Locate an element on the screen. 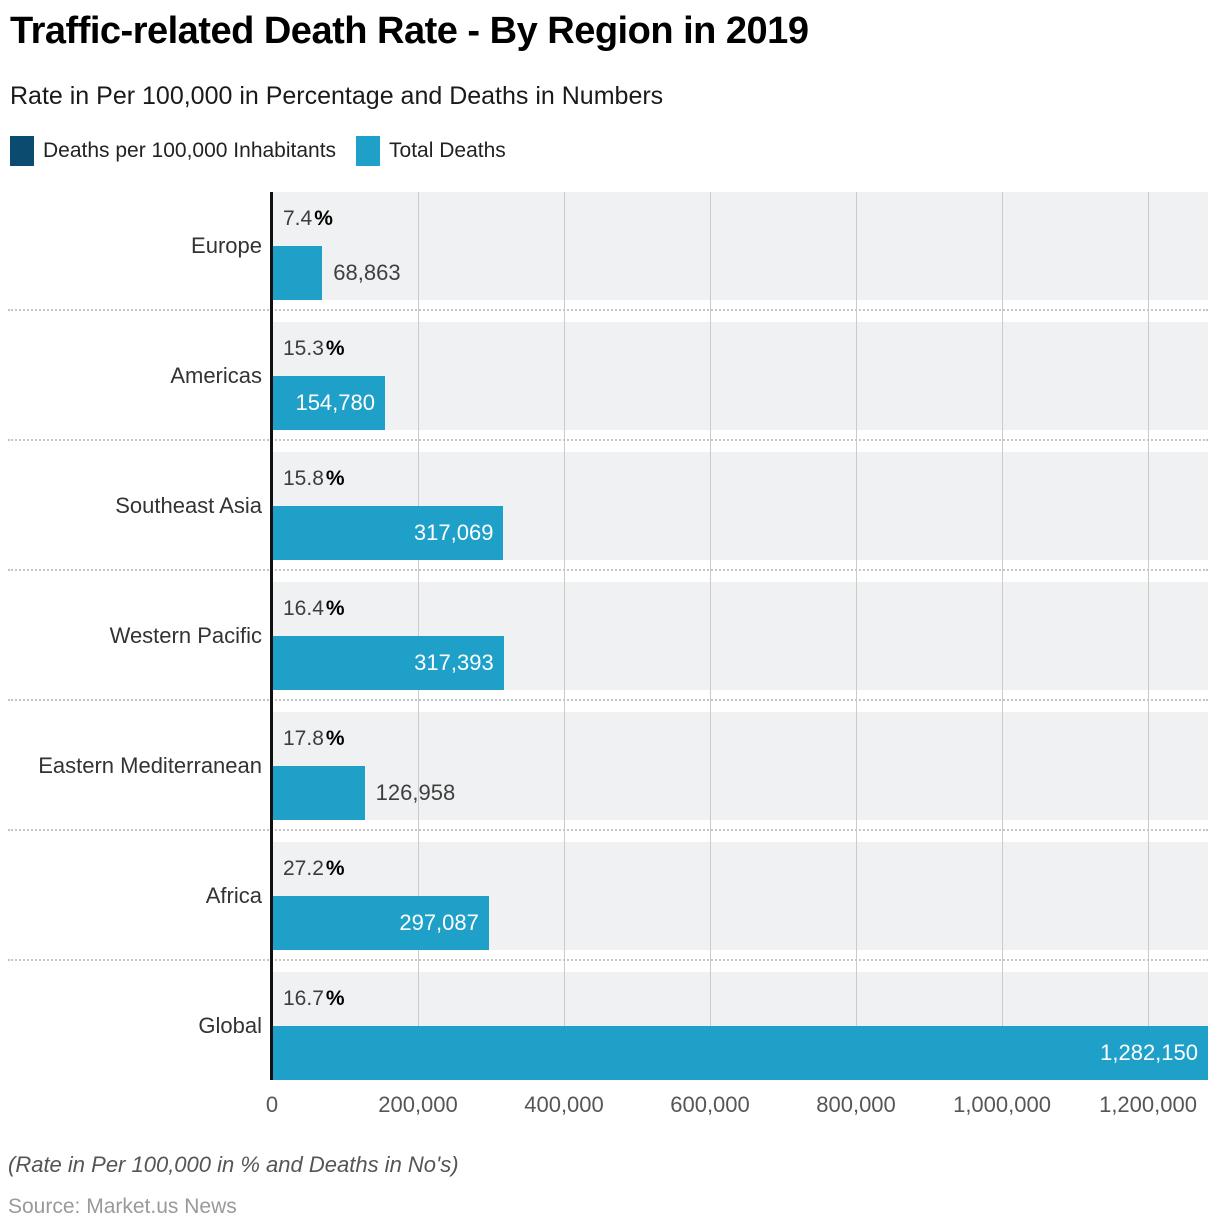 The image size is (1220, 1232). deaths-value-label: 297,087 is located at coordinates (439, 922).